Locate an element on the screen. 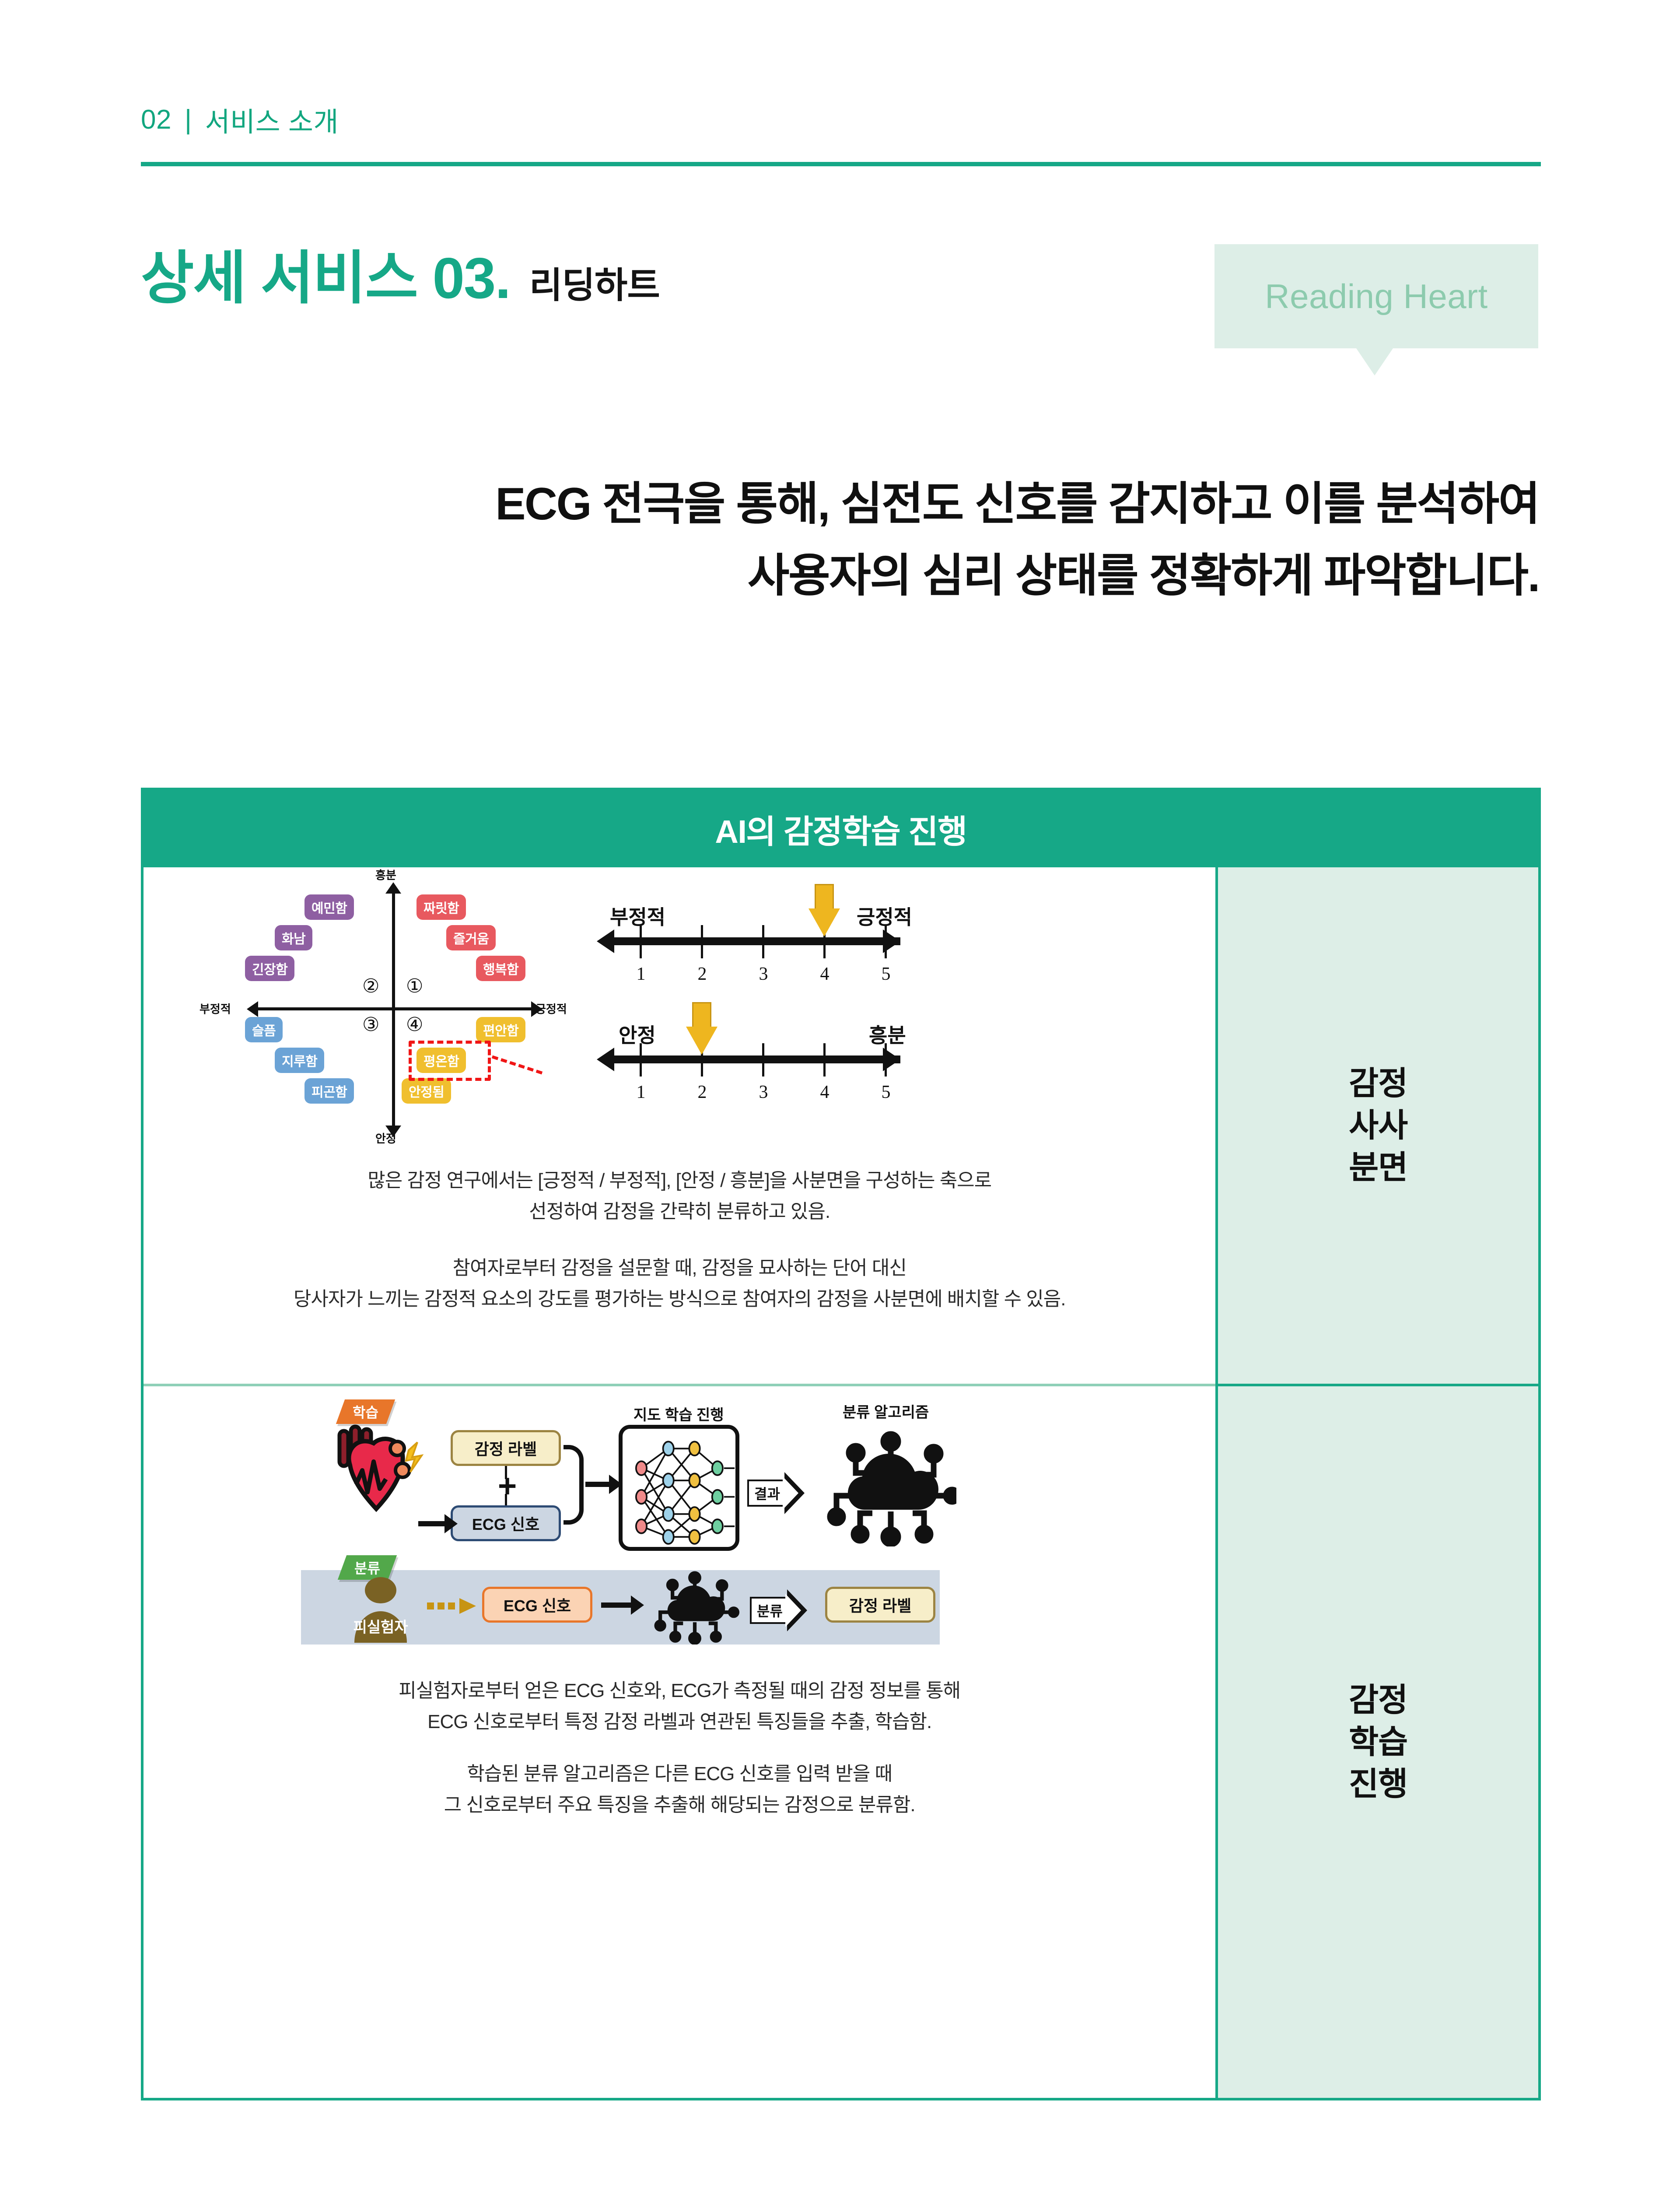  scale-arousal: 1 2 3 4 5 안정 흥분 is located at coordinates (756, 1054).